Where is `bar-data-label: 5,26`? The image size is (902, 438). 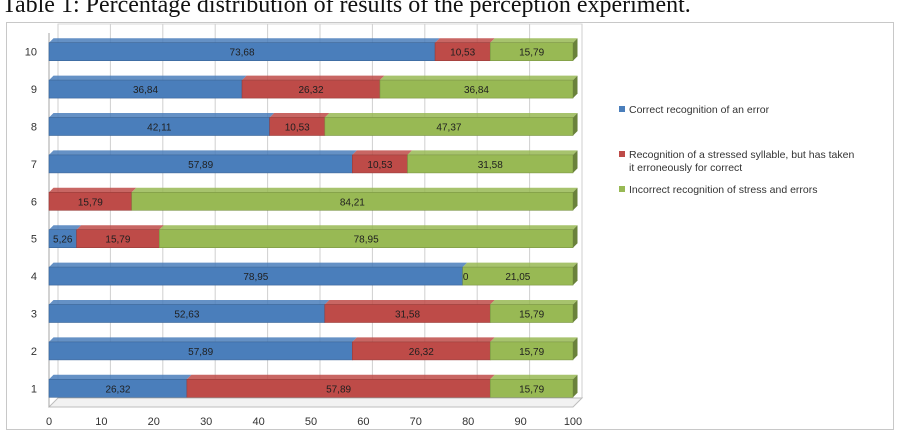 bar-data-label: 5,26 is located at coordinates (63, 240).